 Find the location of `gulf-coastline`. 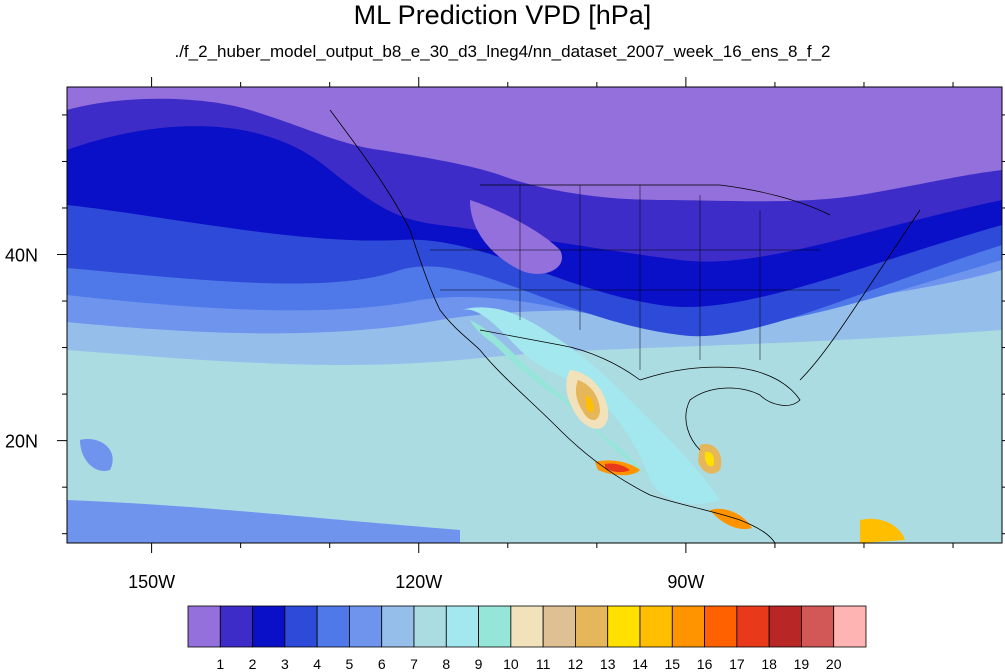

gulf-coastline is located at coordinates (720, 408).